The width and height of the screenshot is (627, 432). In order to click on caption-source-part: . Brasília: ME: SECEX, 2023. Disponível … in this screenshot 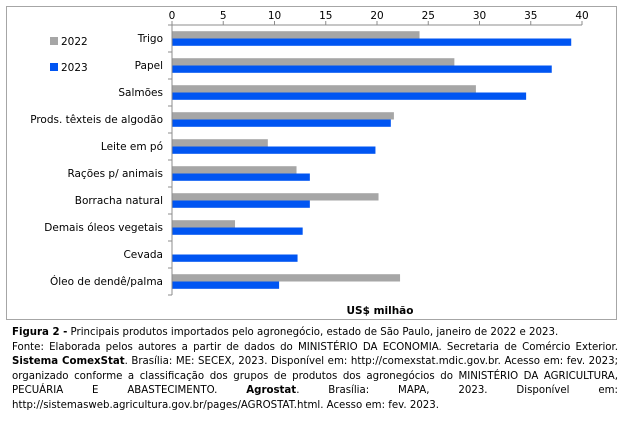, I will do `click(315, 376)`.